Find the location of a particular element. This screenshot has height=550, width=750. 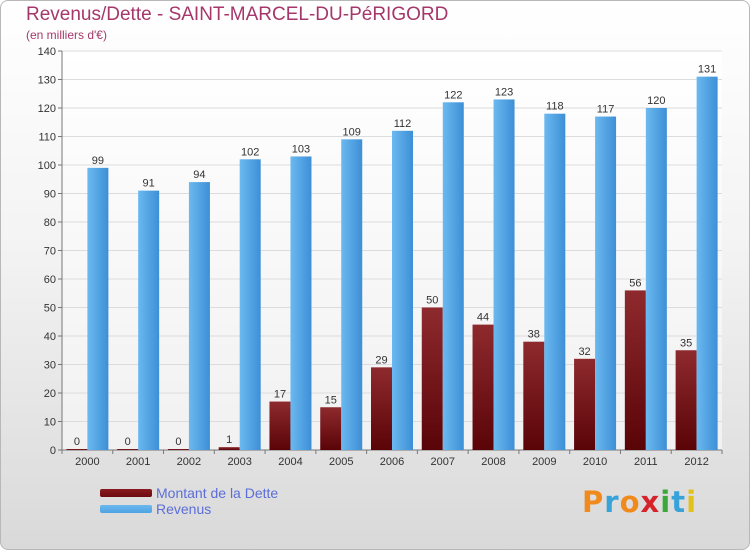

logo-letter: P is located at coordinates (593, 502).